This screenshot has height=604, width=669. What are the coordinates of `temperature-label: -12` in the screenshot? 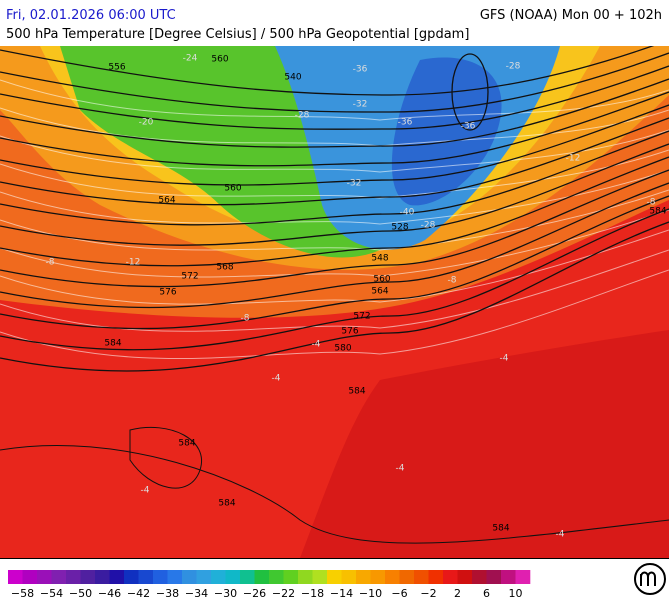 It's located at (133, 263).